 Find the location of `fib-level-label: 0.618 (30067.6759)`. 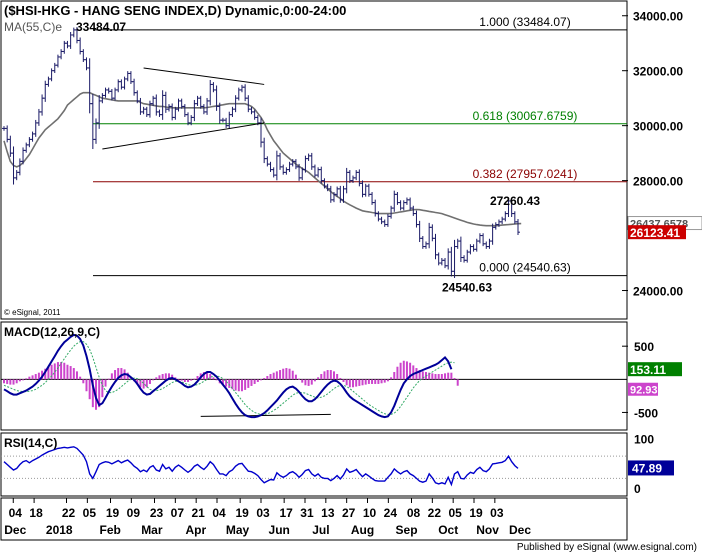

fib-level-label: 0.618 (30067.6759) is located at coordinates (525, 116).